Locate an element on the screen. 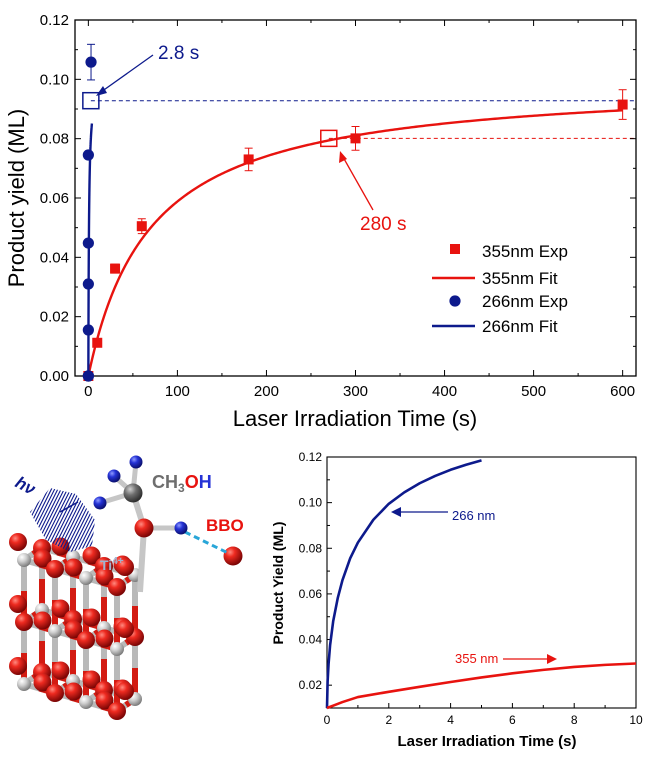 The width and height of the screenshot is (650, 763). legend-label-355-fit: 355nm Fit is located at coordinates (520, 278).